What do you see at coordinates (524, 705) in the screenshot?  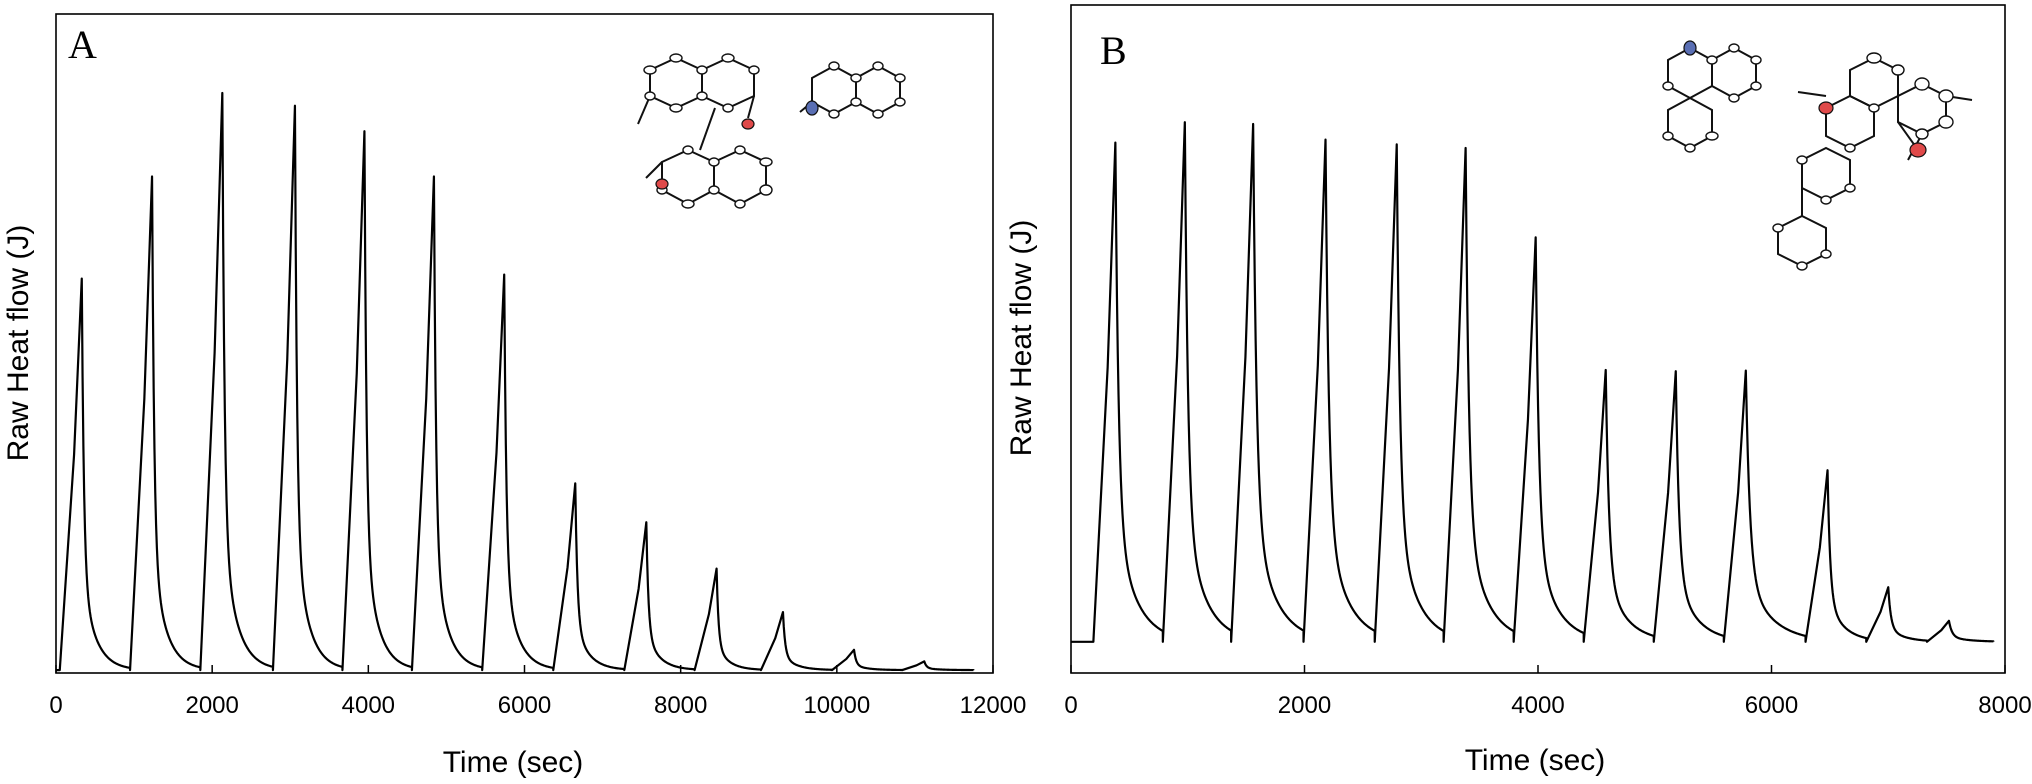 I see `panel-a-x-tick-label: 6000` at bounding box center [524, 705].